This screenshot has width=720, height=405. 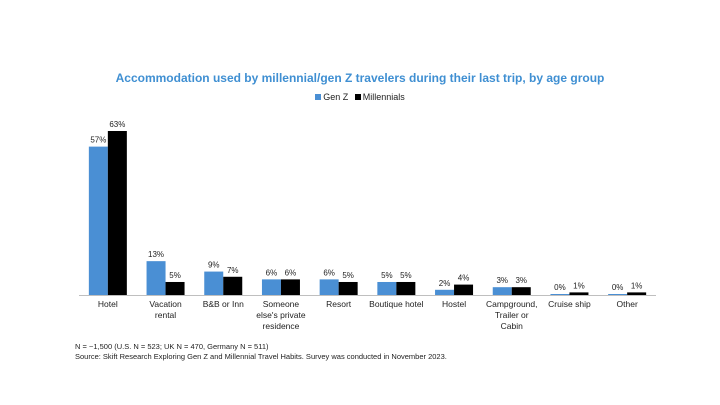 I want to click on category-label-9: Other, so click(x=627, y=304).